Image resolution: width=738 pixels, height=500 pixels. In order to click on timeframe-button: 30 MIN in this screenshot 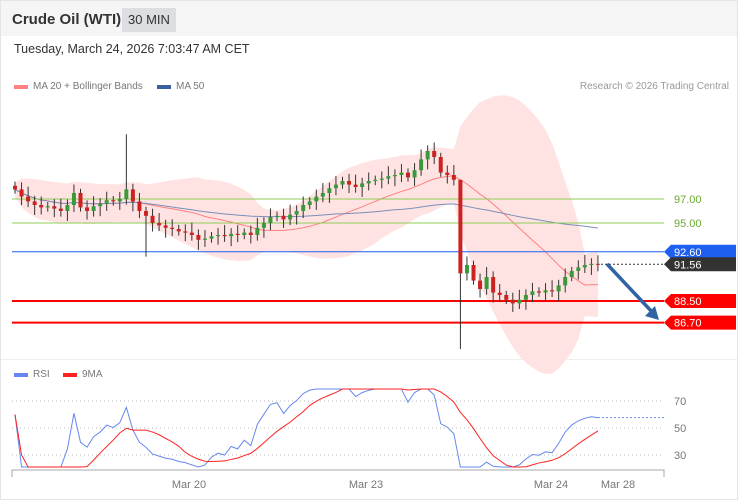, I will do `click(149, 20)`.